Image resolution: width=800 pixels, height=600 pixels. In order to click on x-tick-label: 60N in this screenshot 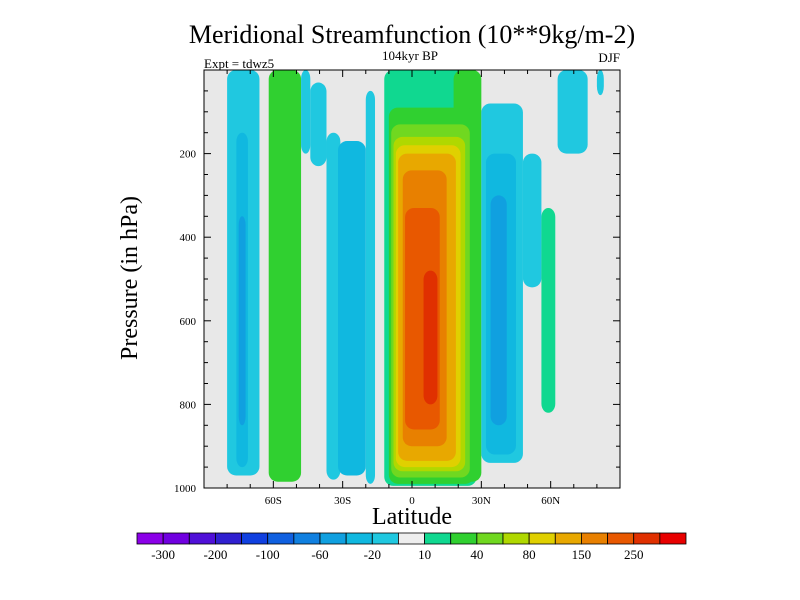, I will do `click(550, 501)`.